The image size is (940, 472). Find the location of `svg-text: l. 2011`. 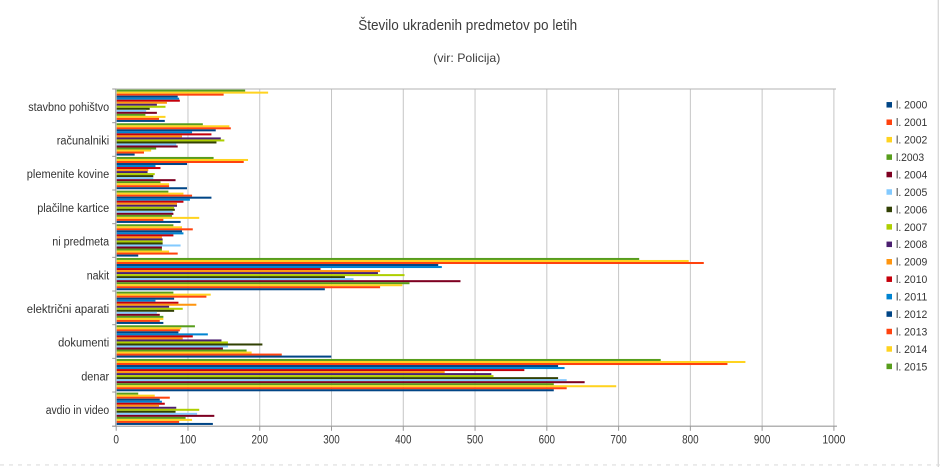

svg-text: l. 2011 is located at coordinates (911, 298).